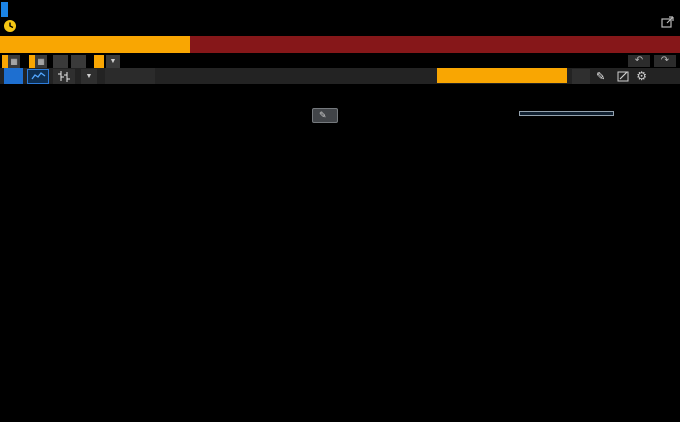 The width and height of the screenshot is (680, 422). What do you see at coordinates (639, 61) in the screenshot?
I see `undo-icon: ↶` at bounding box center [639, 61].